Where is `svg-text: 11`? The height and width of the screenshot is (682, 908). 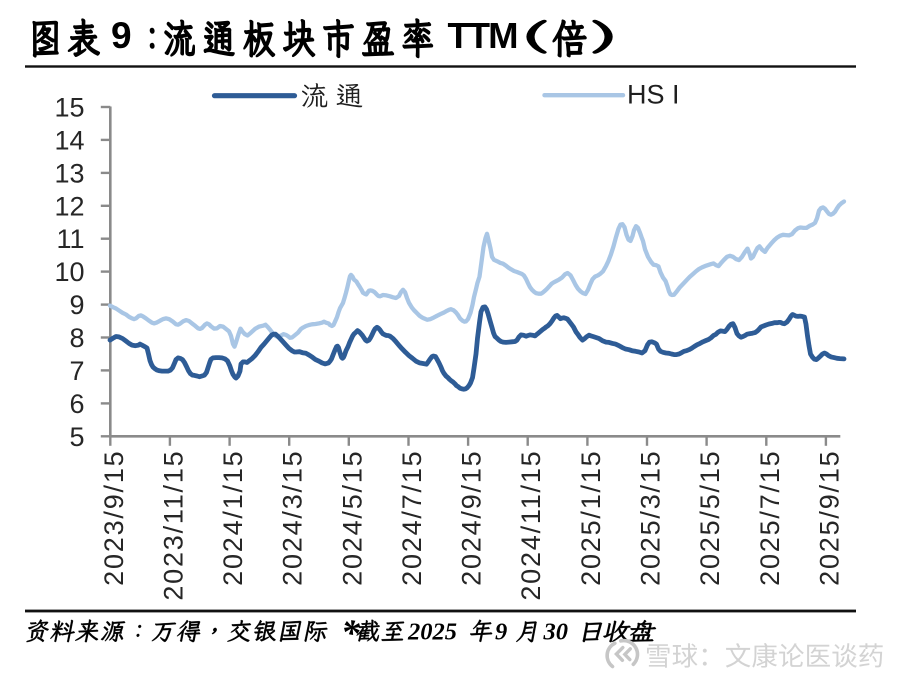
svg-text: 11 is located at coordinates (70, 239).